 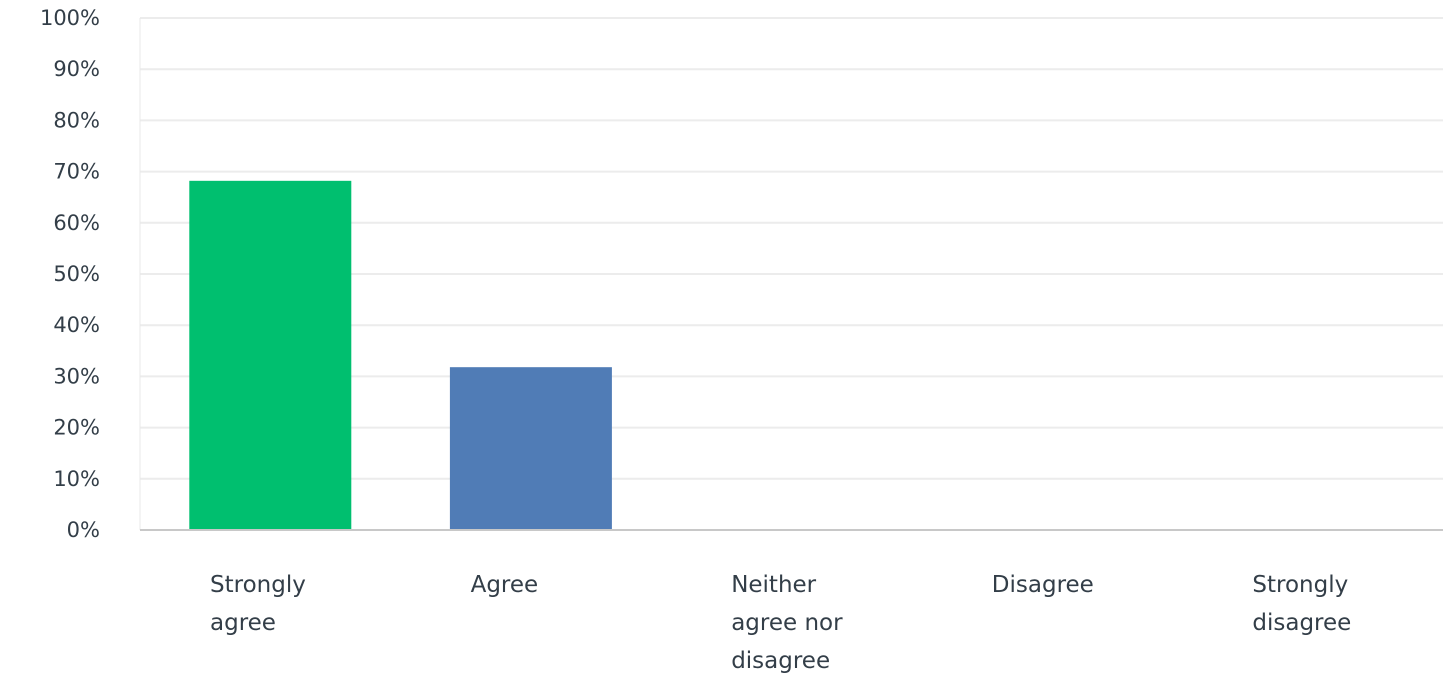 I want to click on y-tick-label: 90%, so click(x=76, y=69).